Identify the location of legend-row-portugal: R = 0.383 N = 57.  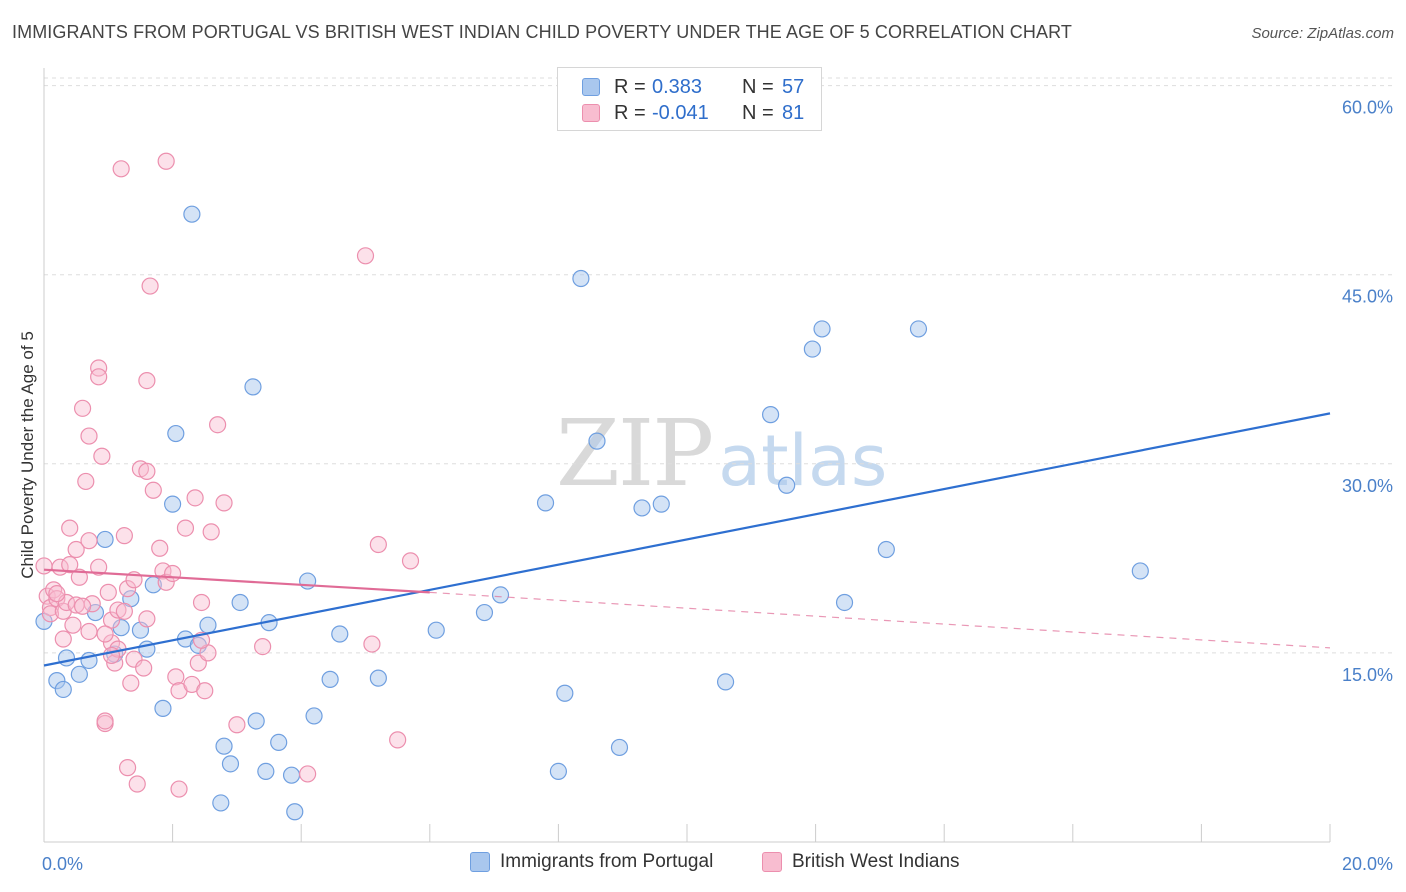
(693, 87).